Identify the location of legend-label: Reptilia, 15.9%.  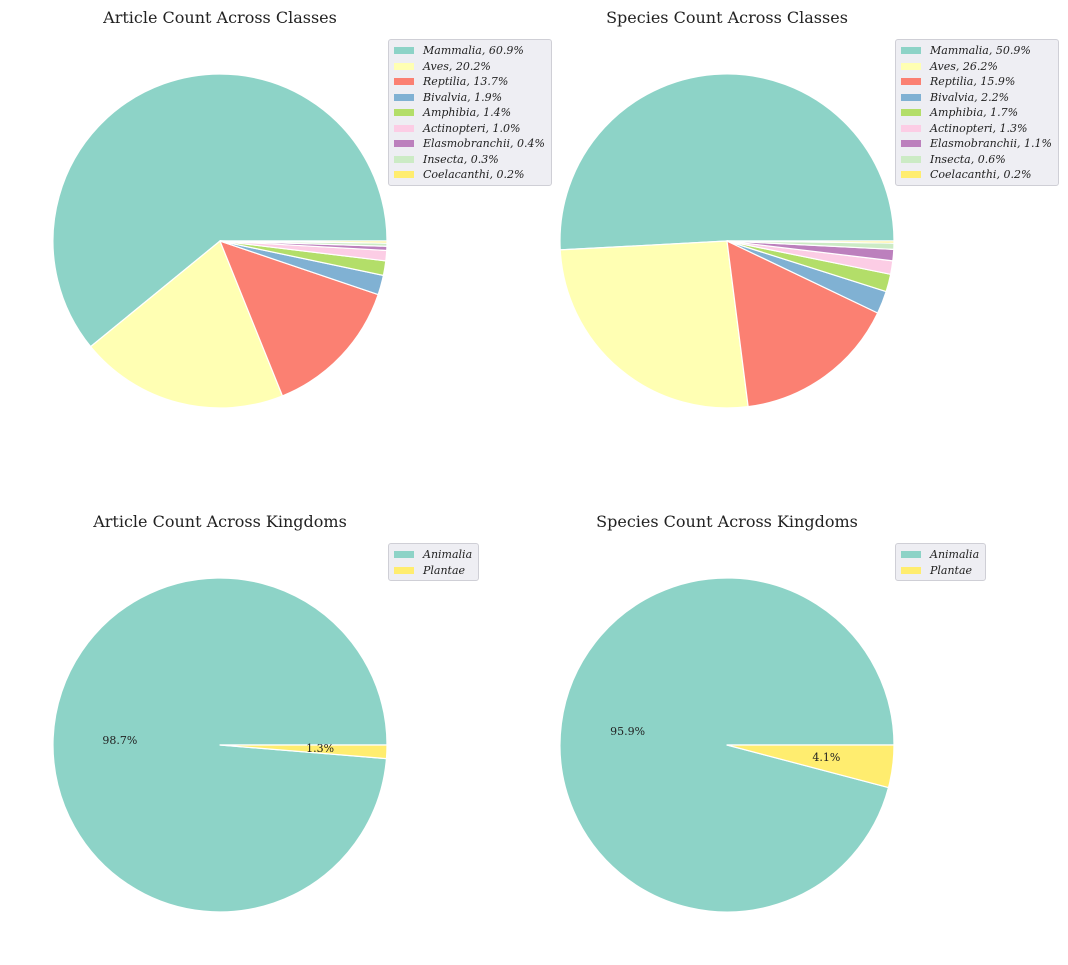
(973, 82).